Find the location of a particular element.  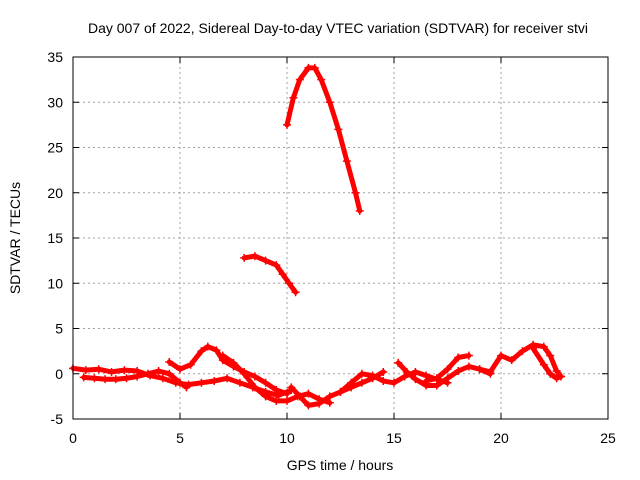

series-arc-d-markers is located at coordinates (276, 379).